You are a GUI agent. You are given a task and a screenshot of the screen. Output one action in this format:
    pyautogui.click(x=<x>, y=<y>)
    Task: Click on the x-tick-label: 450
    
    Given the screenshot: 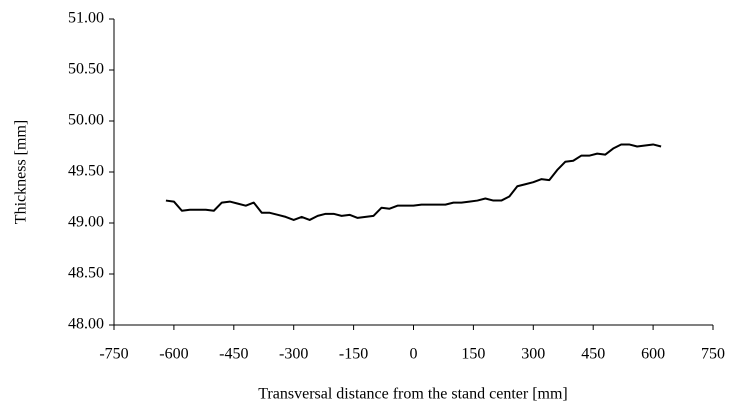 What is the action you would take?
    pyautogui.click(x=593, y=354)
    